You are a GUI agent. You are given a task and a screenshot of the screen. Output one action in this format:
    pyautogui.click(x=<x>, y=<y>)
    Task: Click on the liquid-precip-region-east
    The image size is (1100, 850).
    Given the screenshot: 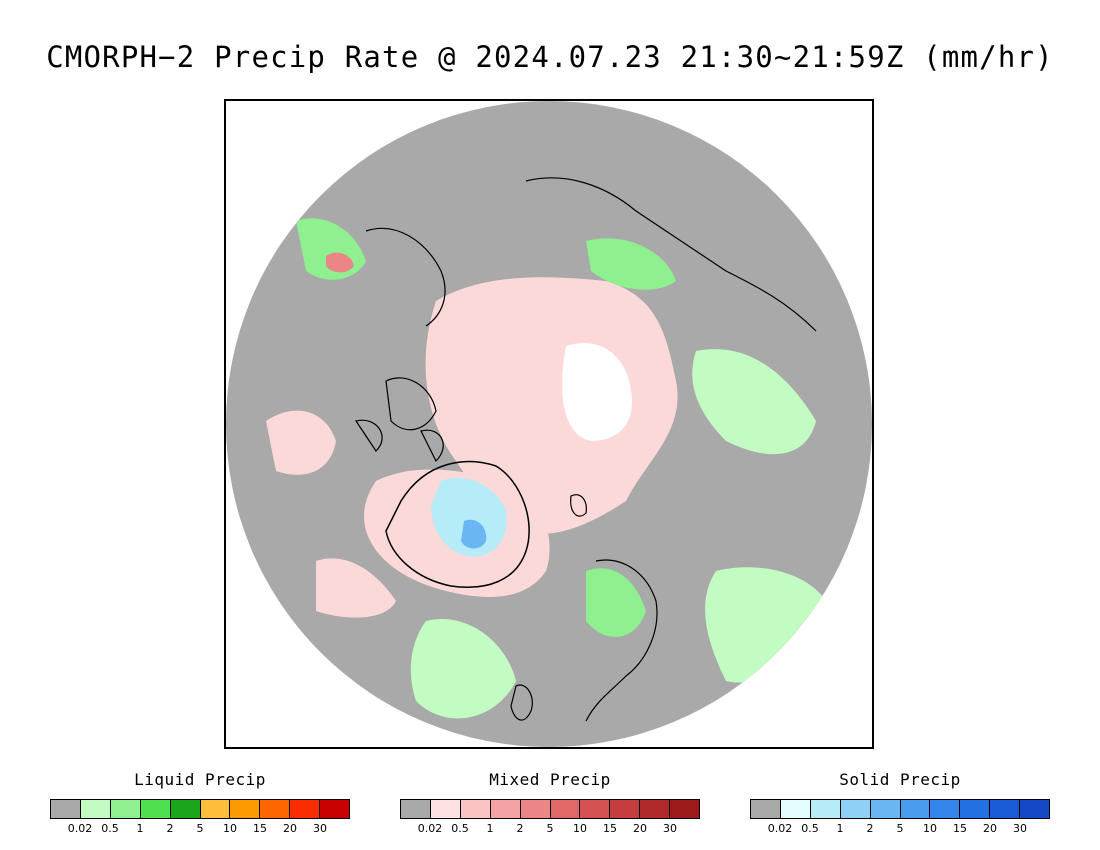 What is the action you would take?
    pyautogui.click(x=754, y=402)
    